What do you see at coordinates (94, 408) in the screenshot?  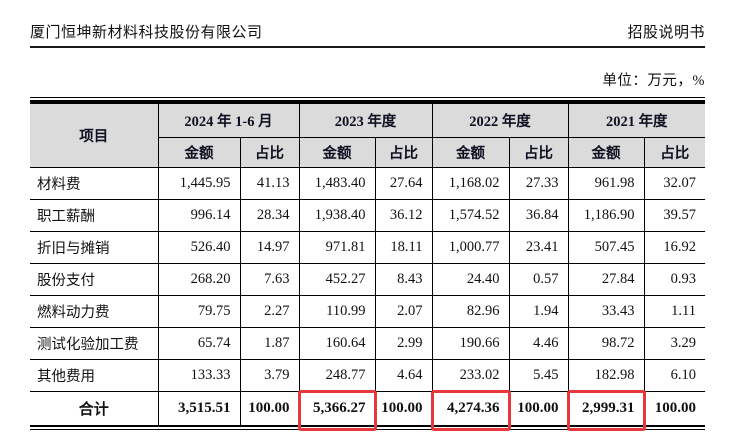 I see `total-label: 合计` at bounding box center [94, 408].